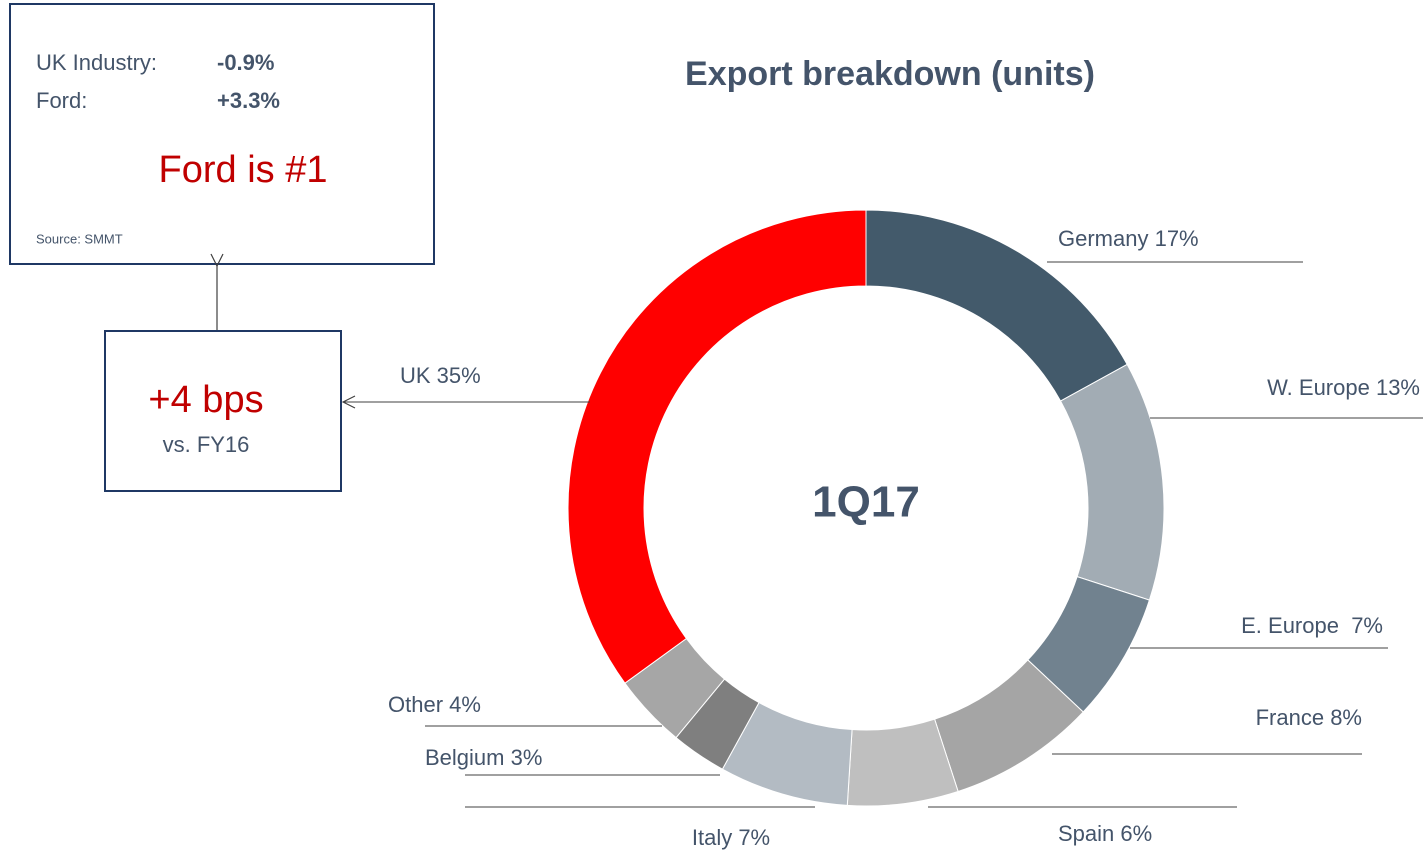 The width and height of the screenshot is (1423, 855). I want to click on share-box, so click(223, 411).